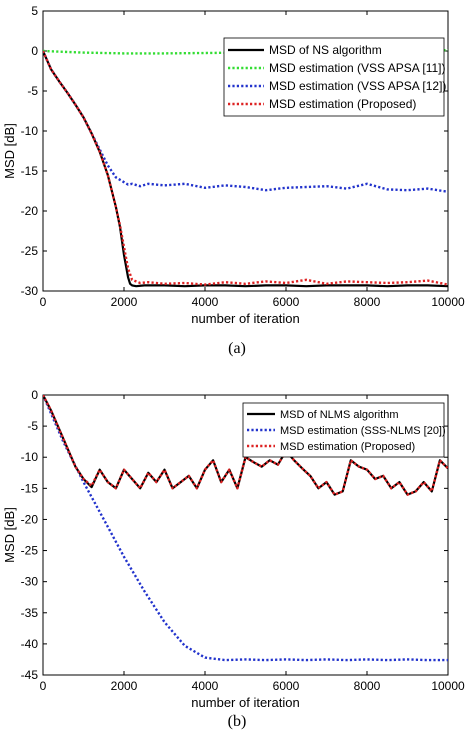 This screenshot has width=474, height=741. I want to click on y-tick-label: -40, so click(30, 644).